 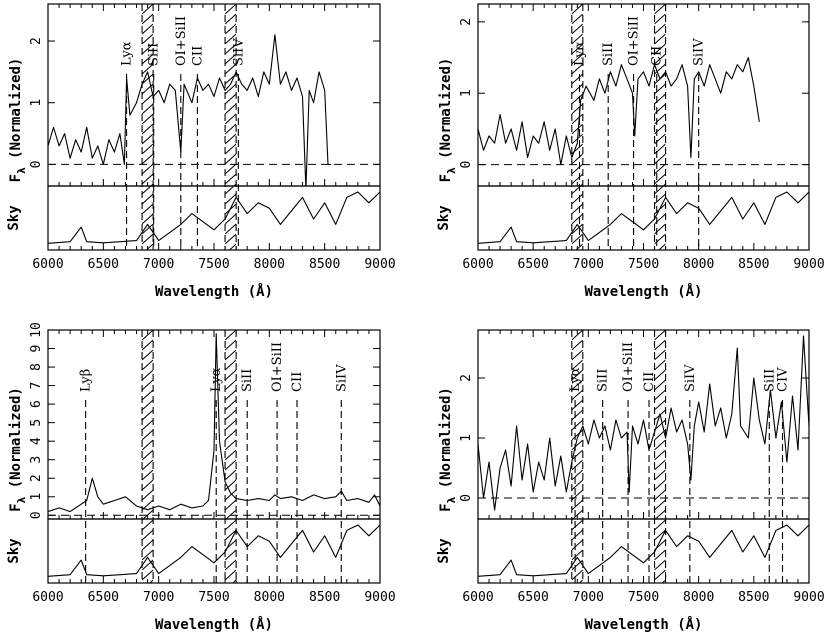 What do you see at coordinates (36, 349) in the screenshot?
I see `y-tick-label: 9` at bounding box center [36, 349].